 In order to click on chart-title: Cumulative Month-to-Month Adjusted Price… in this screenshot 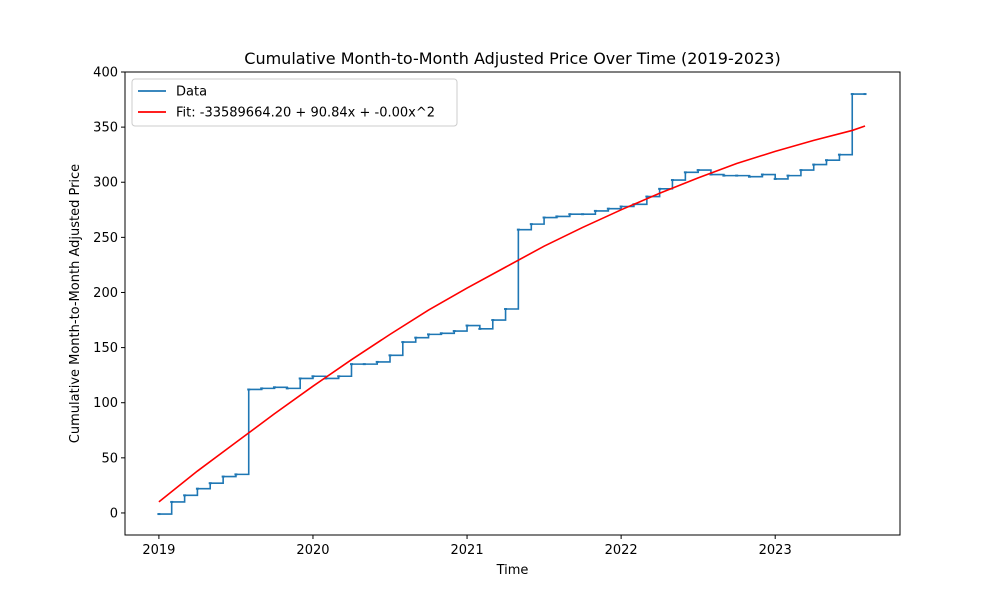, I will do `click(512, 58)`.